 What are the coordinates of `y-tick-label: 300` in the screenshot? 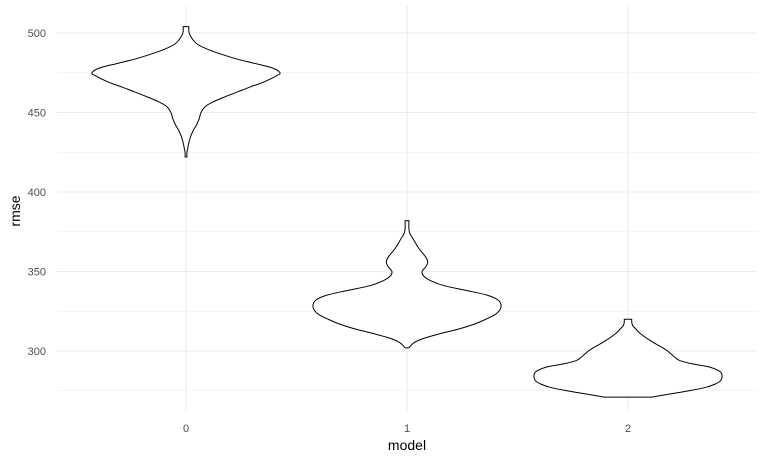 It's located at (37, 352).